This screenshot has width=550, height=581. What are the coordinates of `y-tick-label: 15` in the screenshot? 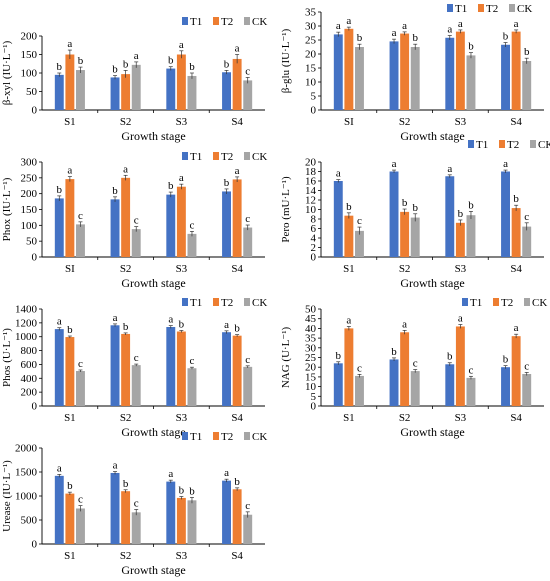 It's located at (311, 377).